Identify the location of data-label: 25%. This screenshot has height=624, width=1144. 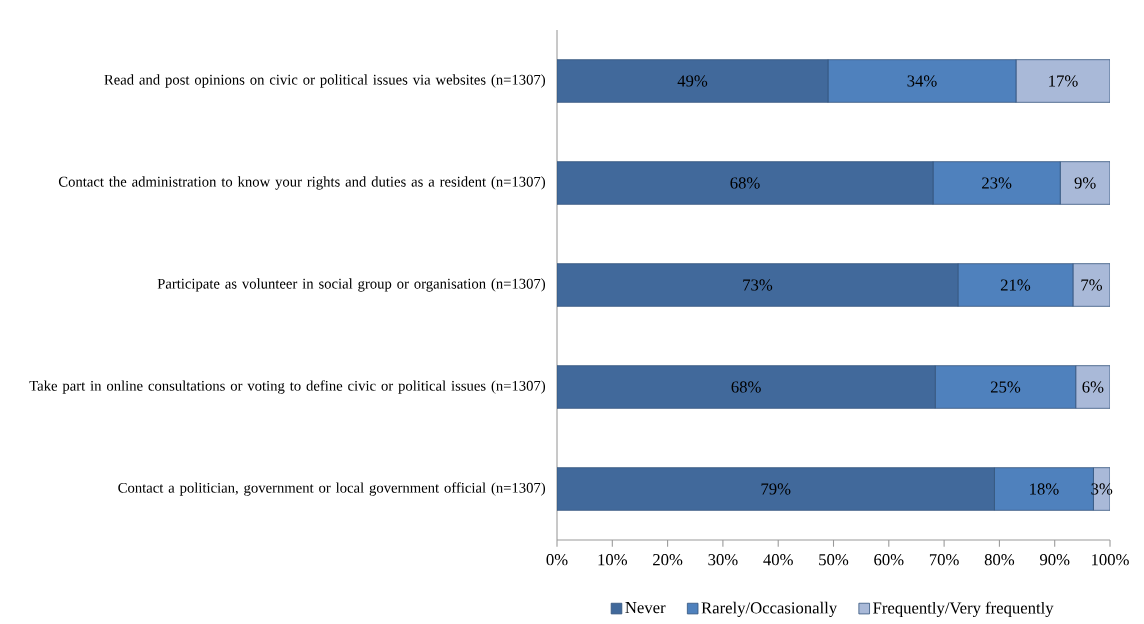
(1005, 387).